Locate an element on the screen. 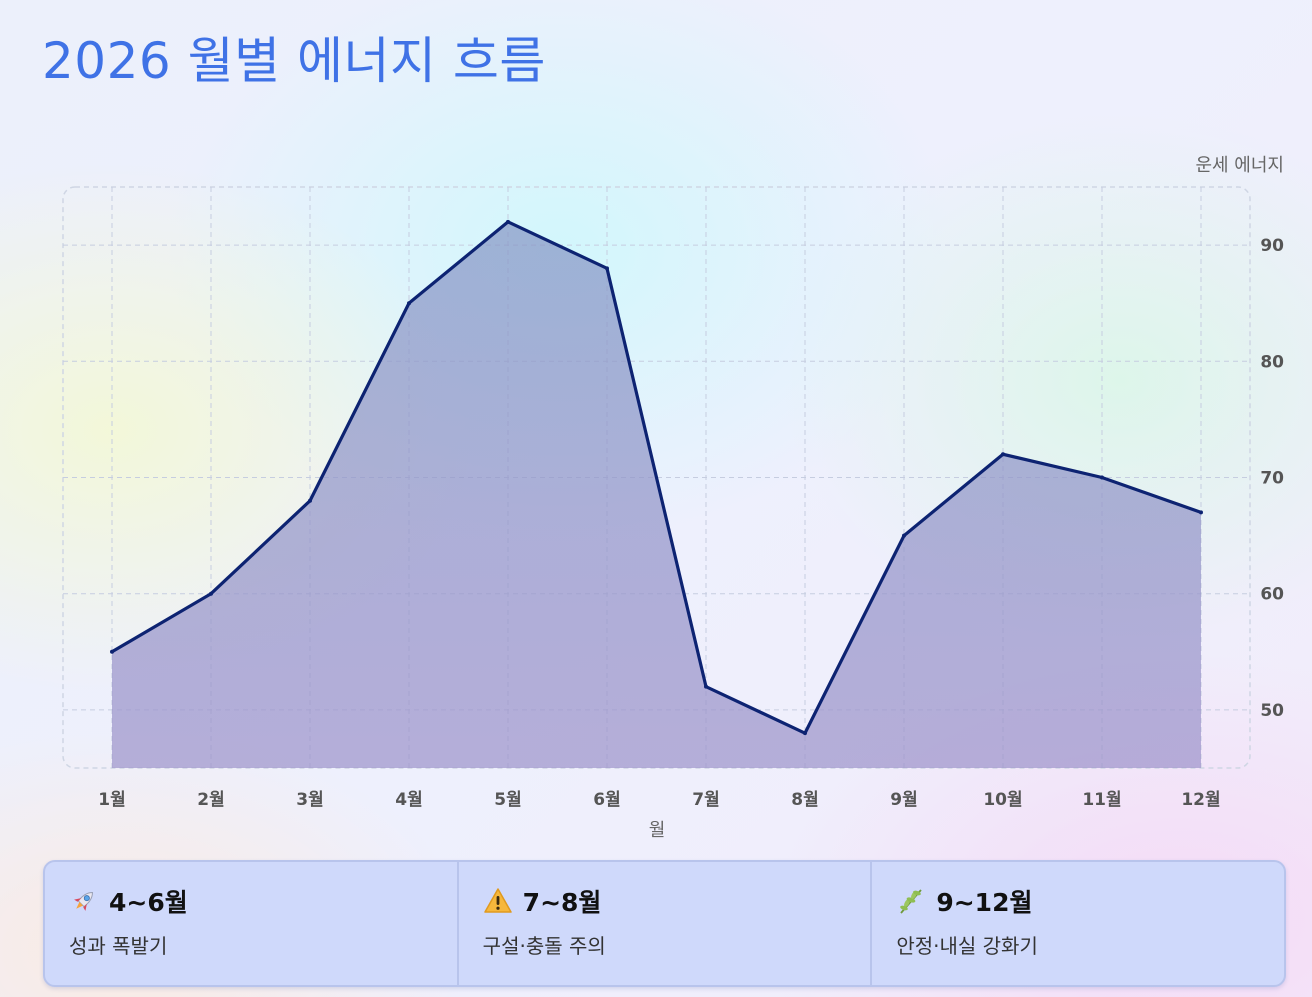 The height and width of the screenshot is (997, 1312). y-tick-label: 70 is located at coordinates (1272, 479).